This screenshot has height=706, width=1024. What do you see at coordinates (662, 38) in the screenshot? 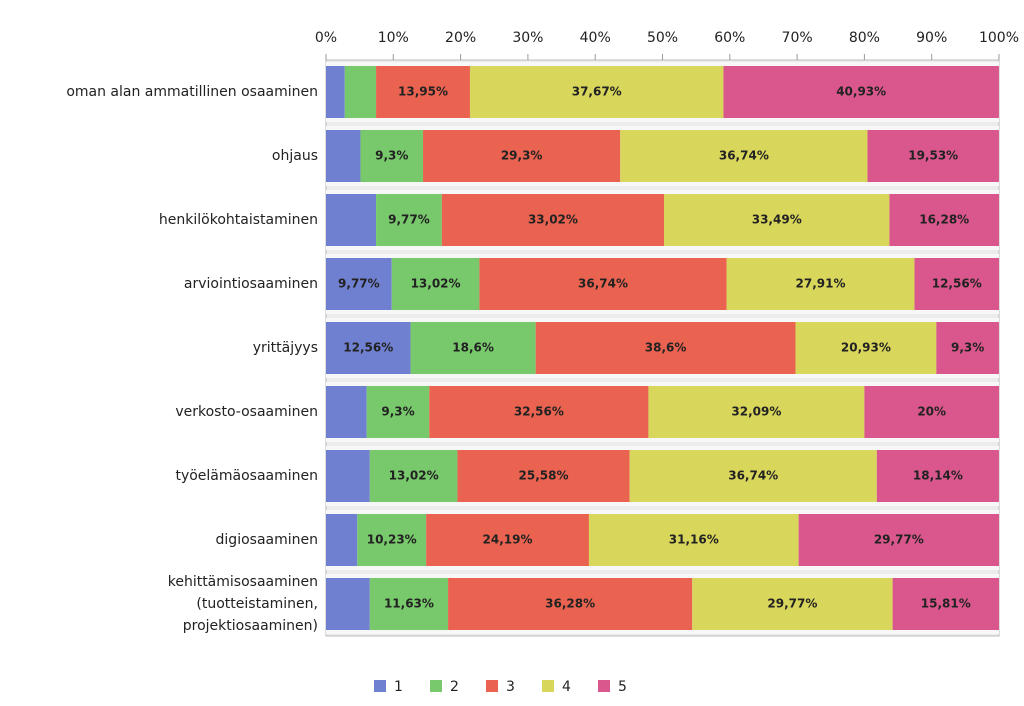
I see `x-tick-label: 50%` at bounding box center [662, 38].